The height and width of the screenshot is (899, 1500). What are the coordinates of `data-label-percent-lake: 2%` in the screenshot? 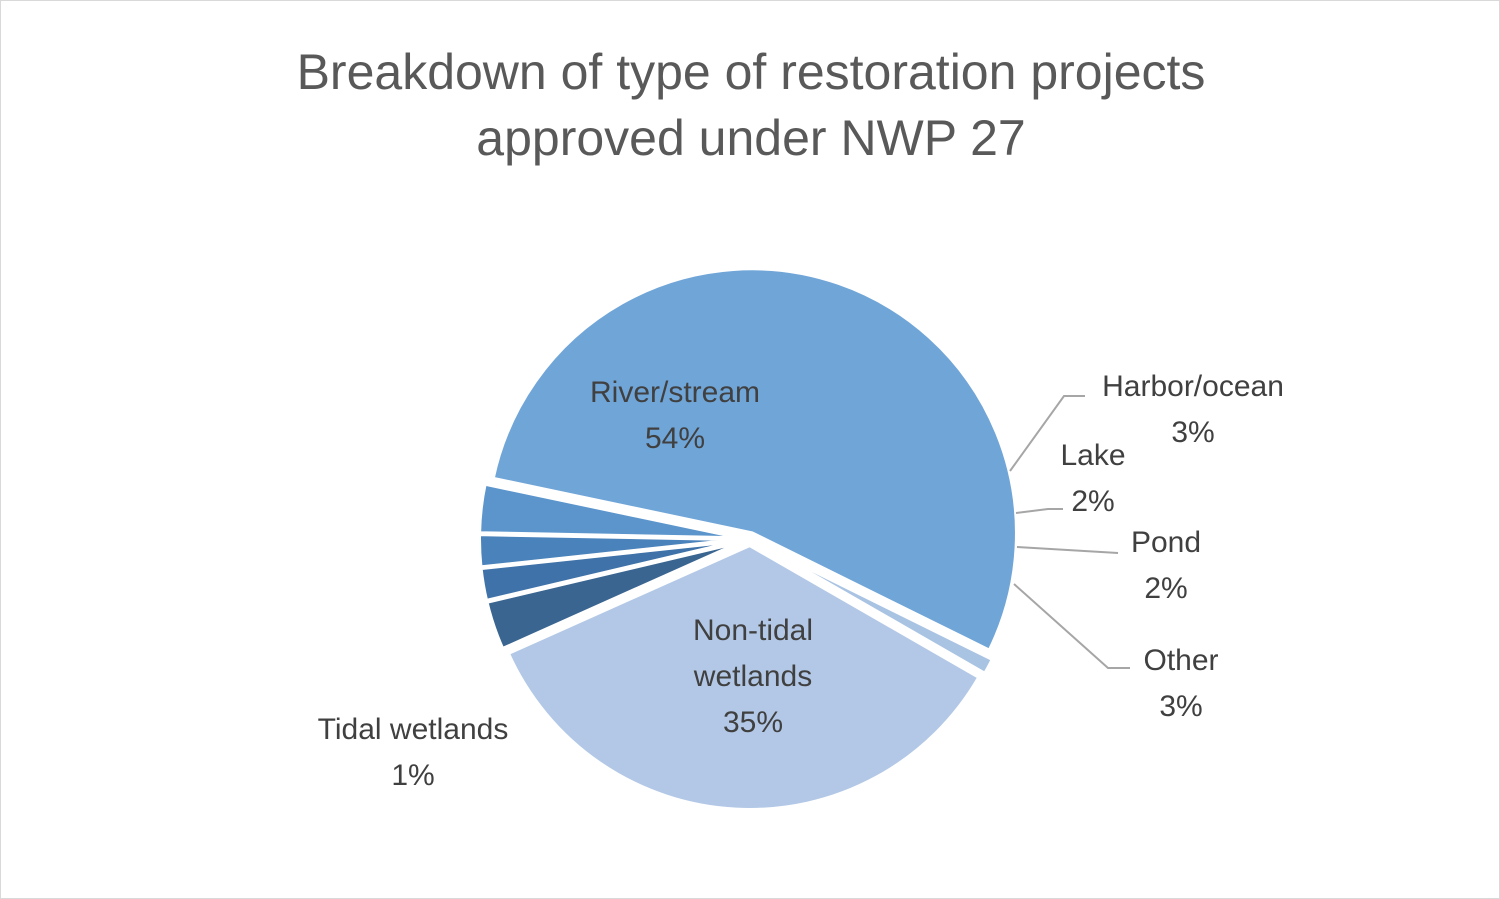 It's located at (1092, 501).